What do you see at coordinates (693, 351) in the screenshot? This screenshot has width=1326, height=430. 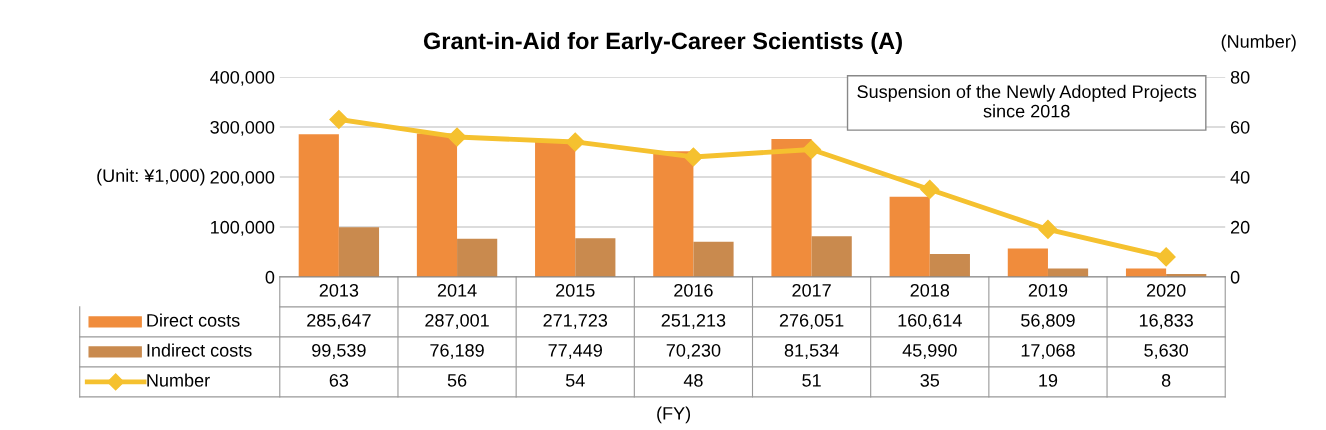 I see `data-label: 70,230` at bounding box center [693, 351].